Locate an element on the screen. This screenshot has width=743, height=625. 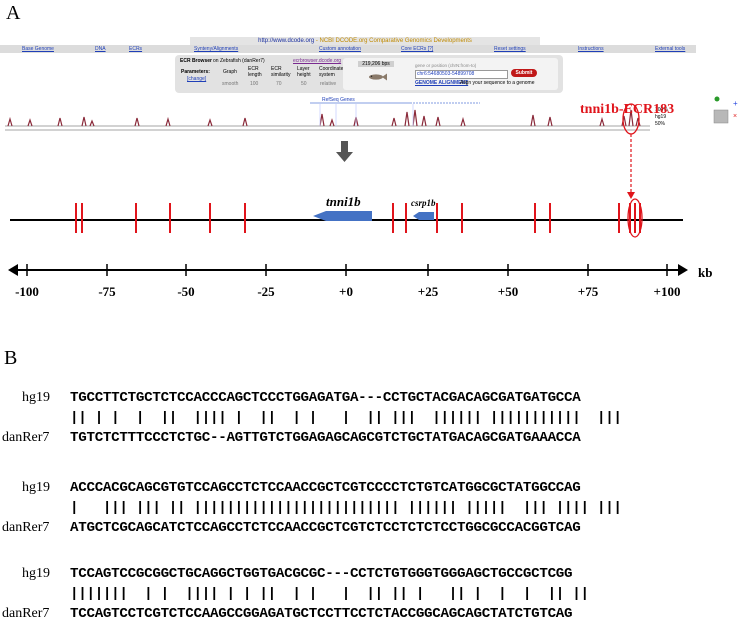
align-text: Align your sequence to a genome is located at coordinates (497, 83).